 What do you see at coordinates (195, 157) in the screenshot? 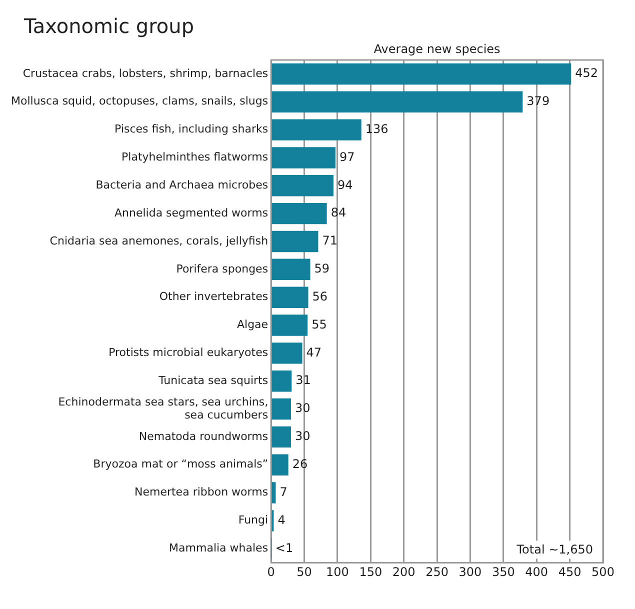
I see `y-tick-label: Platyhelminthes flatworms` at bounding box center [195, 157].